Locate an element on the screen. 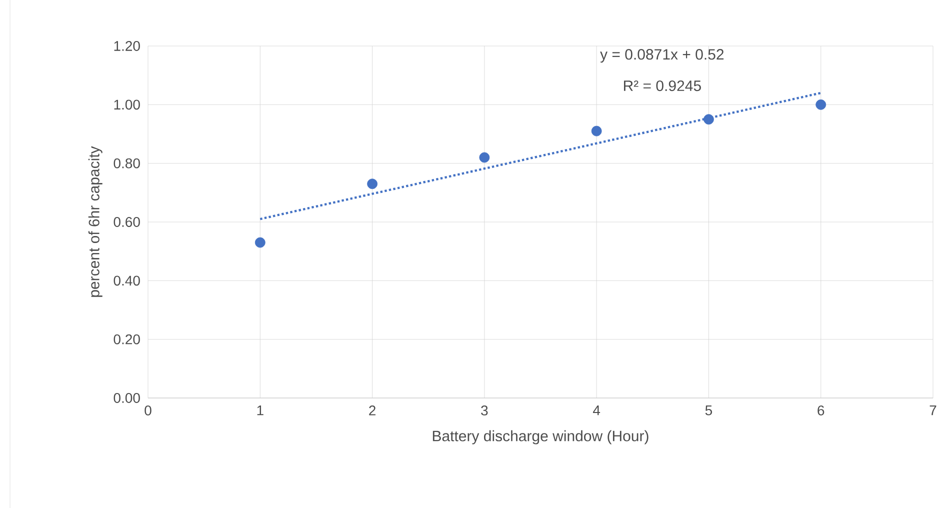  x-tick-label: 7 is located at coordinates (933, 411).